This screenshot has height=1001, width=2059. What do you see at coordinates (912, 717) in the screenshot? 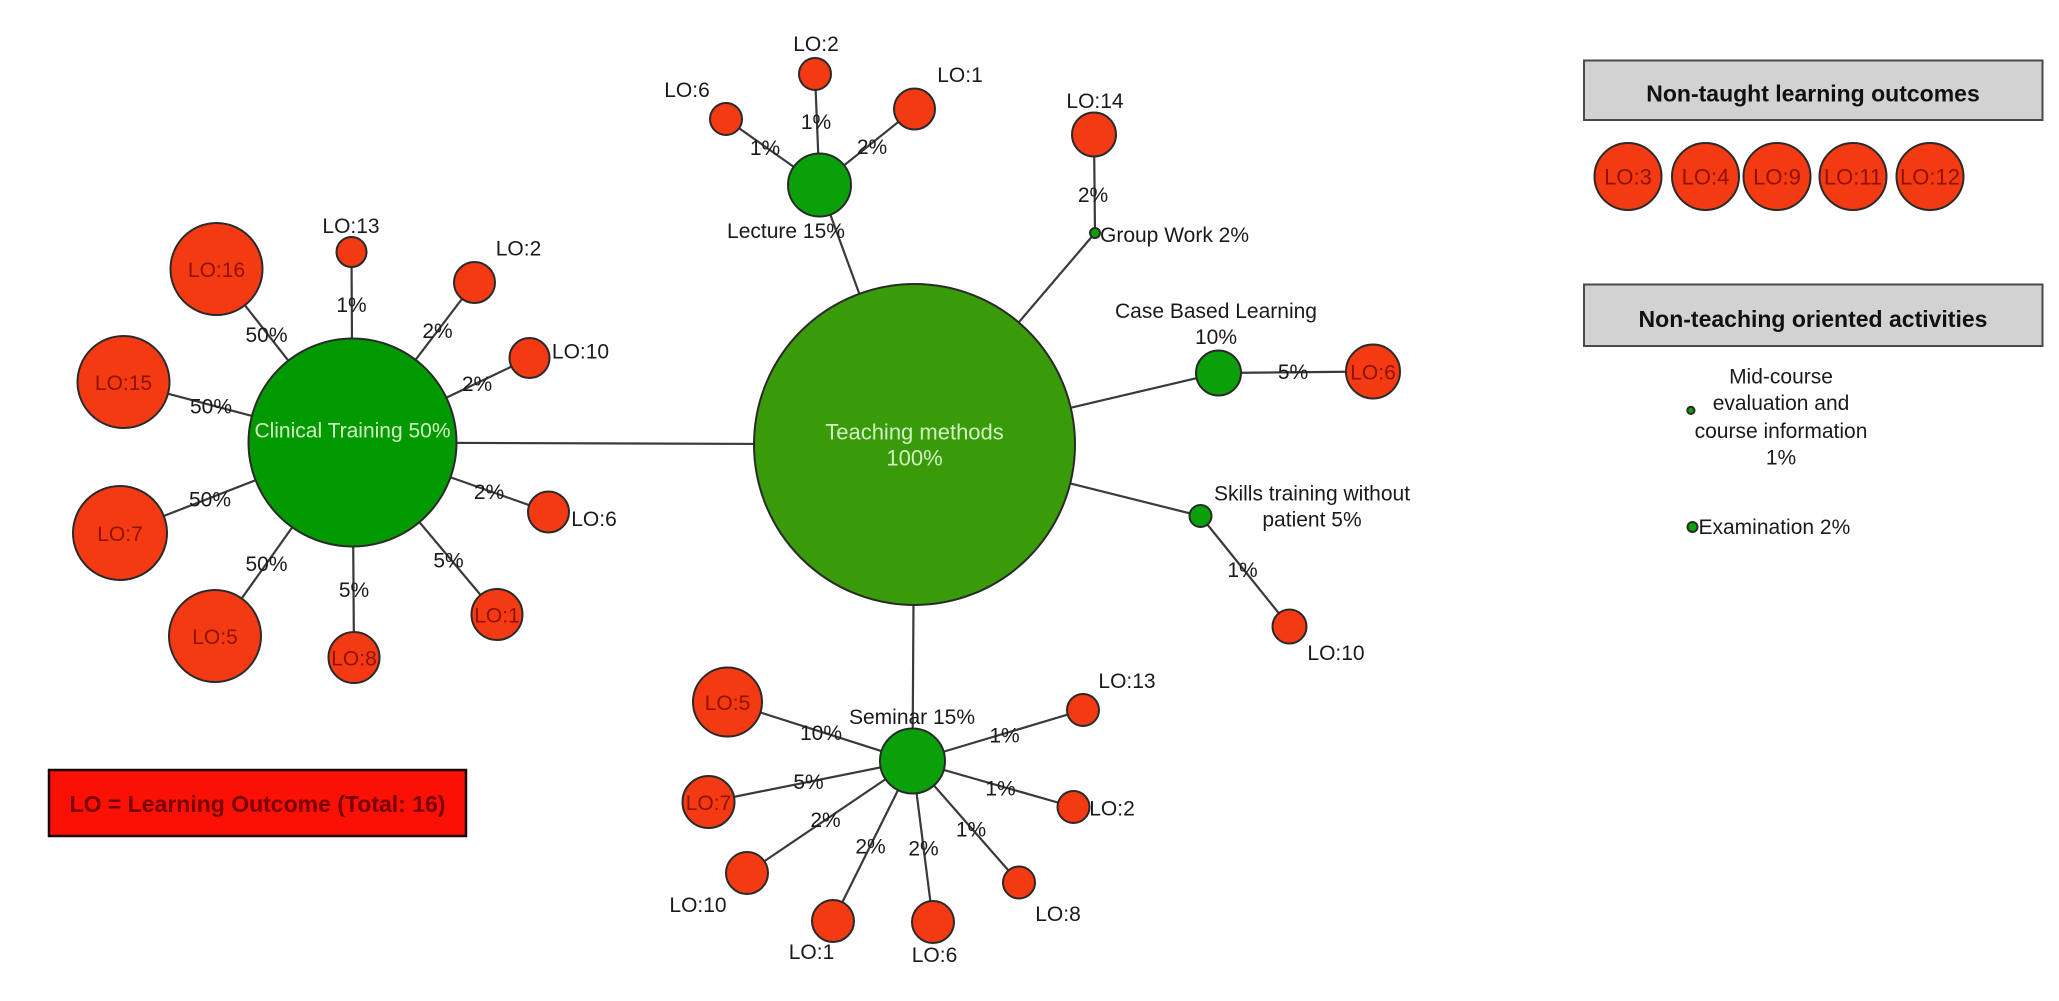
I see `svg-text: Seminar 15%` at bounding box center [912, 717].